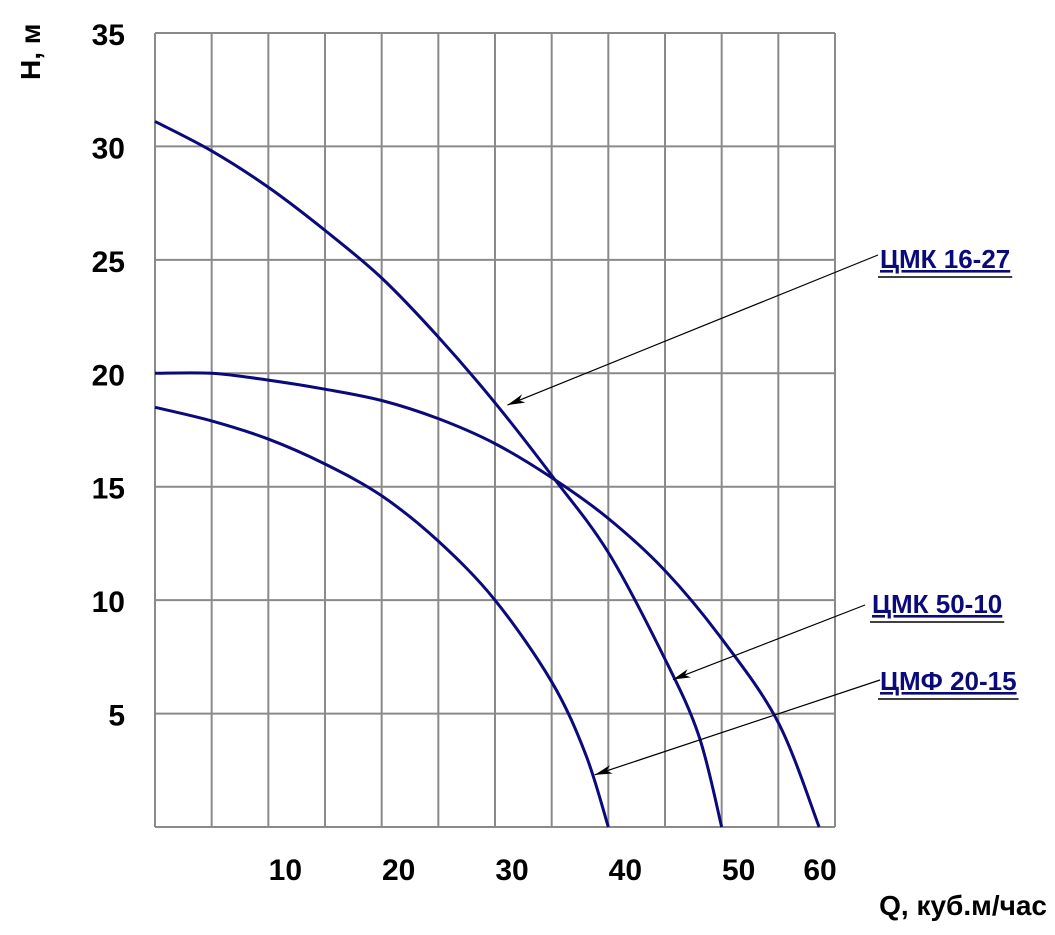 The height and width of the screenshot is (935, 1055). Describe the element at coordinates (937, 604) in the screenshot. I see `annotation-label: ЦМК 50-10` at that location.